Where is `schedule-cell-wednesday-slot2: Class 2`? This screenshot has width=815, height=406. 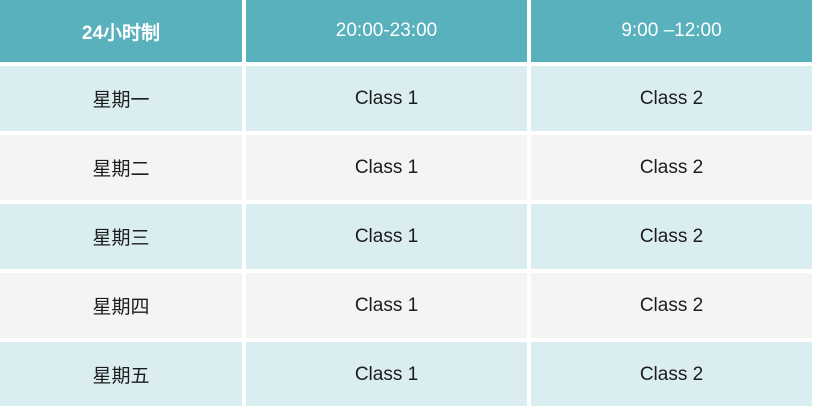 schedule-cell-wednesday-slot2: Class 2 is located at coordinates (671, 236).